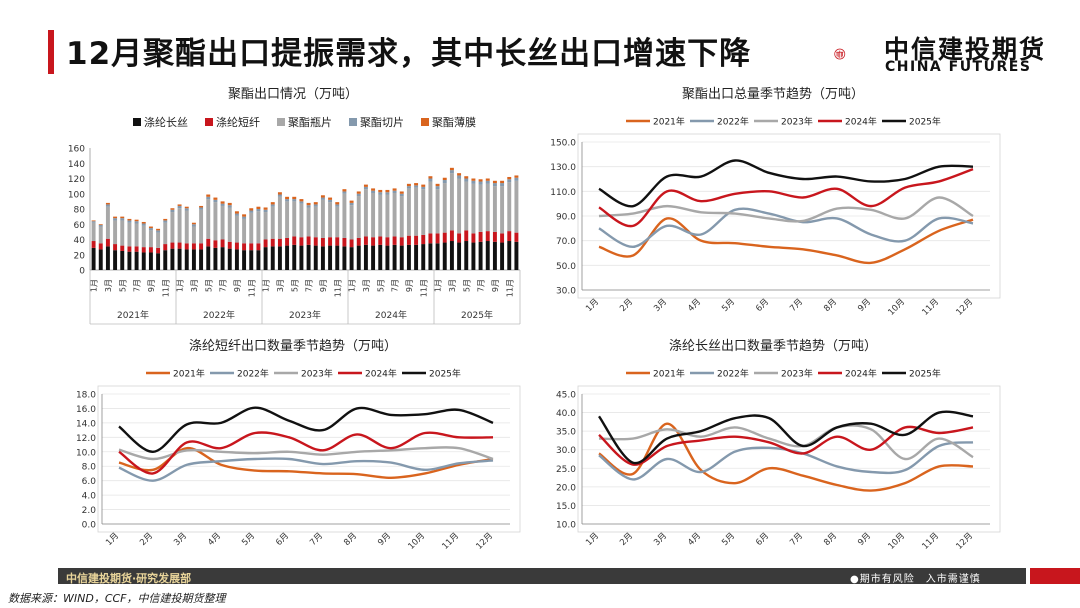  What do you see at coordinates (353, 122) in the screenshot?
I see `legend-swatch` at bounding box center [353, 122].